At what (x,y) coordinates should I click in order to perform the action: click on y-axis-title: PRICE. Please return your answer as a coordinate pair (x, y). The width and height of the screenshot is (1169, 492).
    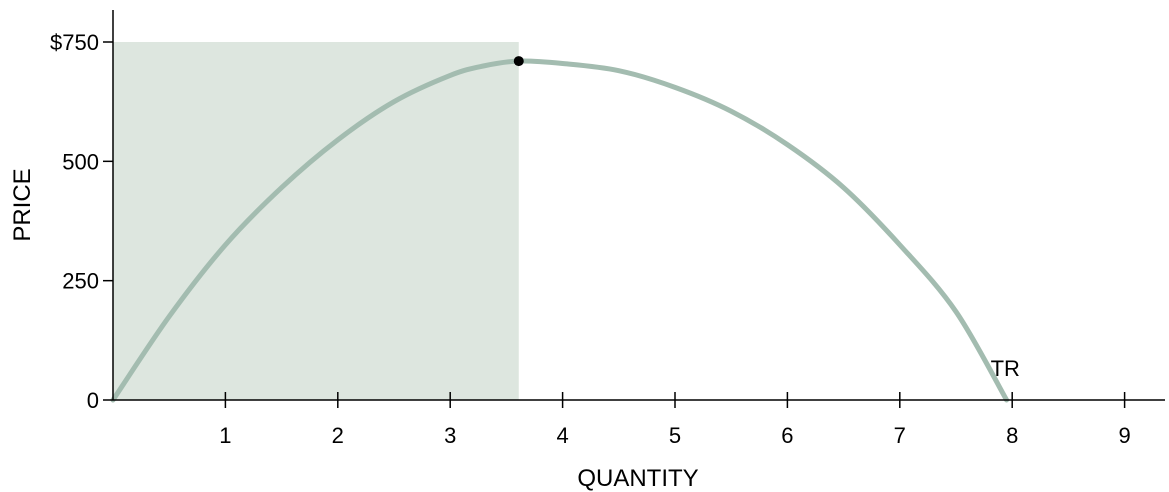
    Looking at the image, I should click on (22, 204).